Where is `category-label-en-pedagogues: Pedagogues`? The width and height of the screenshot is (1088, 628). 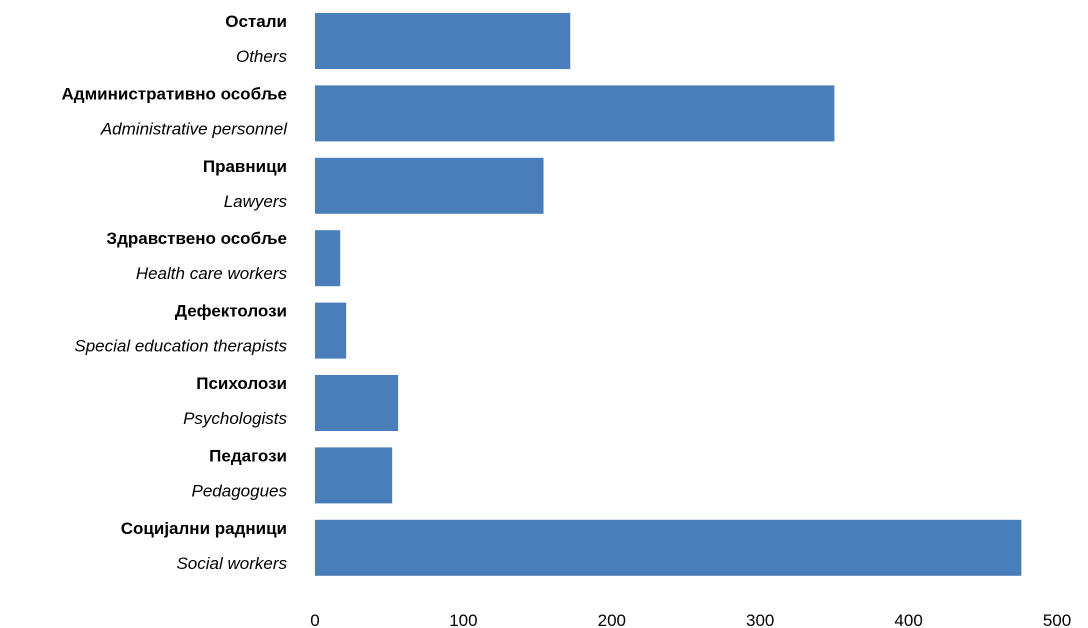 category-label-en-pedagogues: Pedagogues is located at coordinates (240, 490).